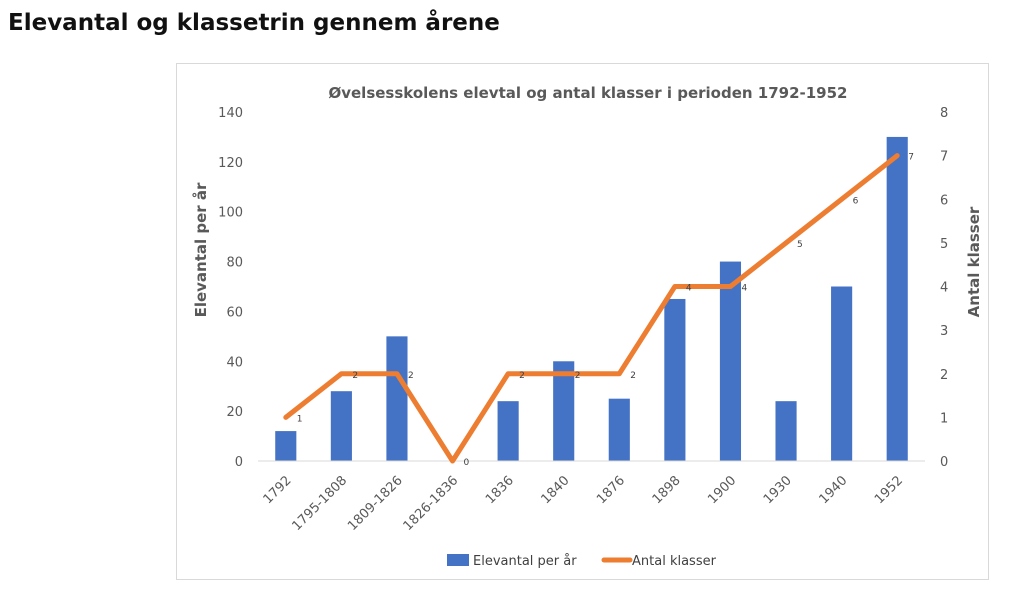  What do you see at coordinates (944, 418) in the screenshot?
I see `y2-tick-label: 1` at bounding box center [944, 418].